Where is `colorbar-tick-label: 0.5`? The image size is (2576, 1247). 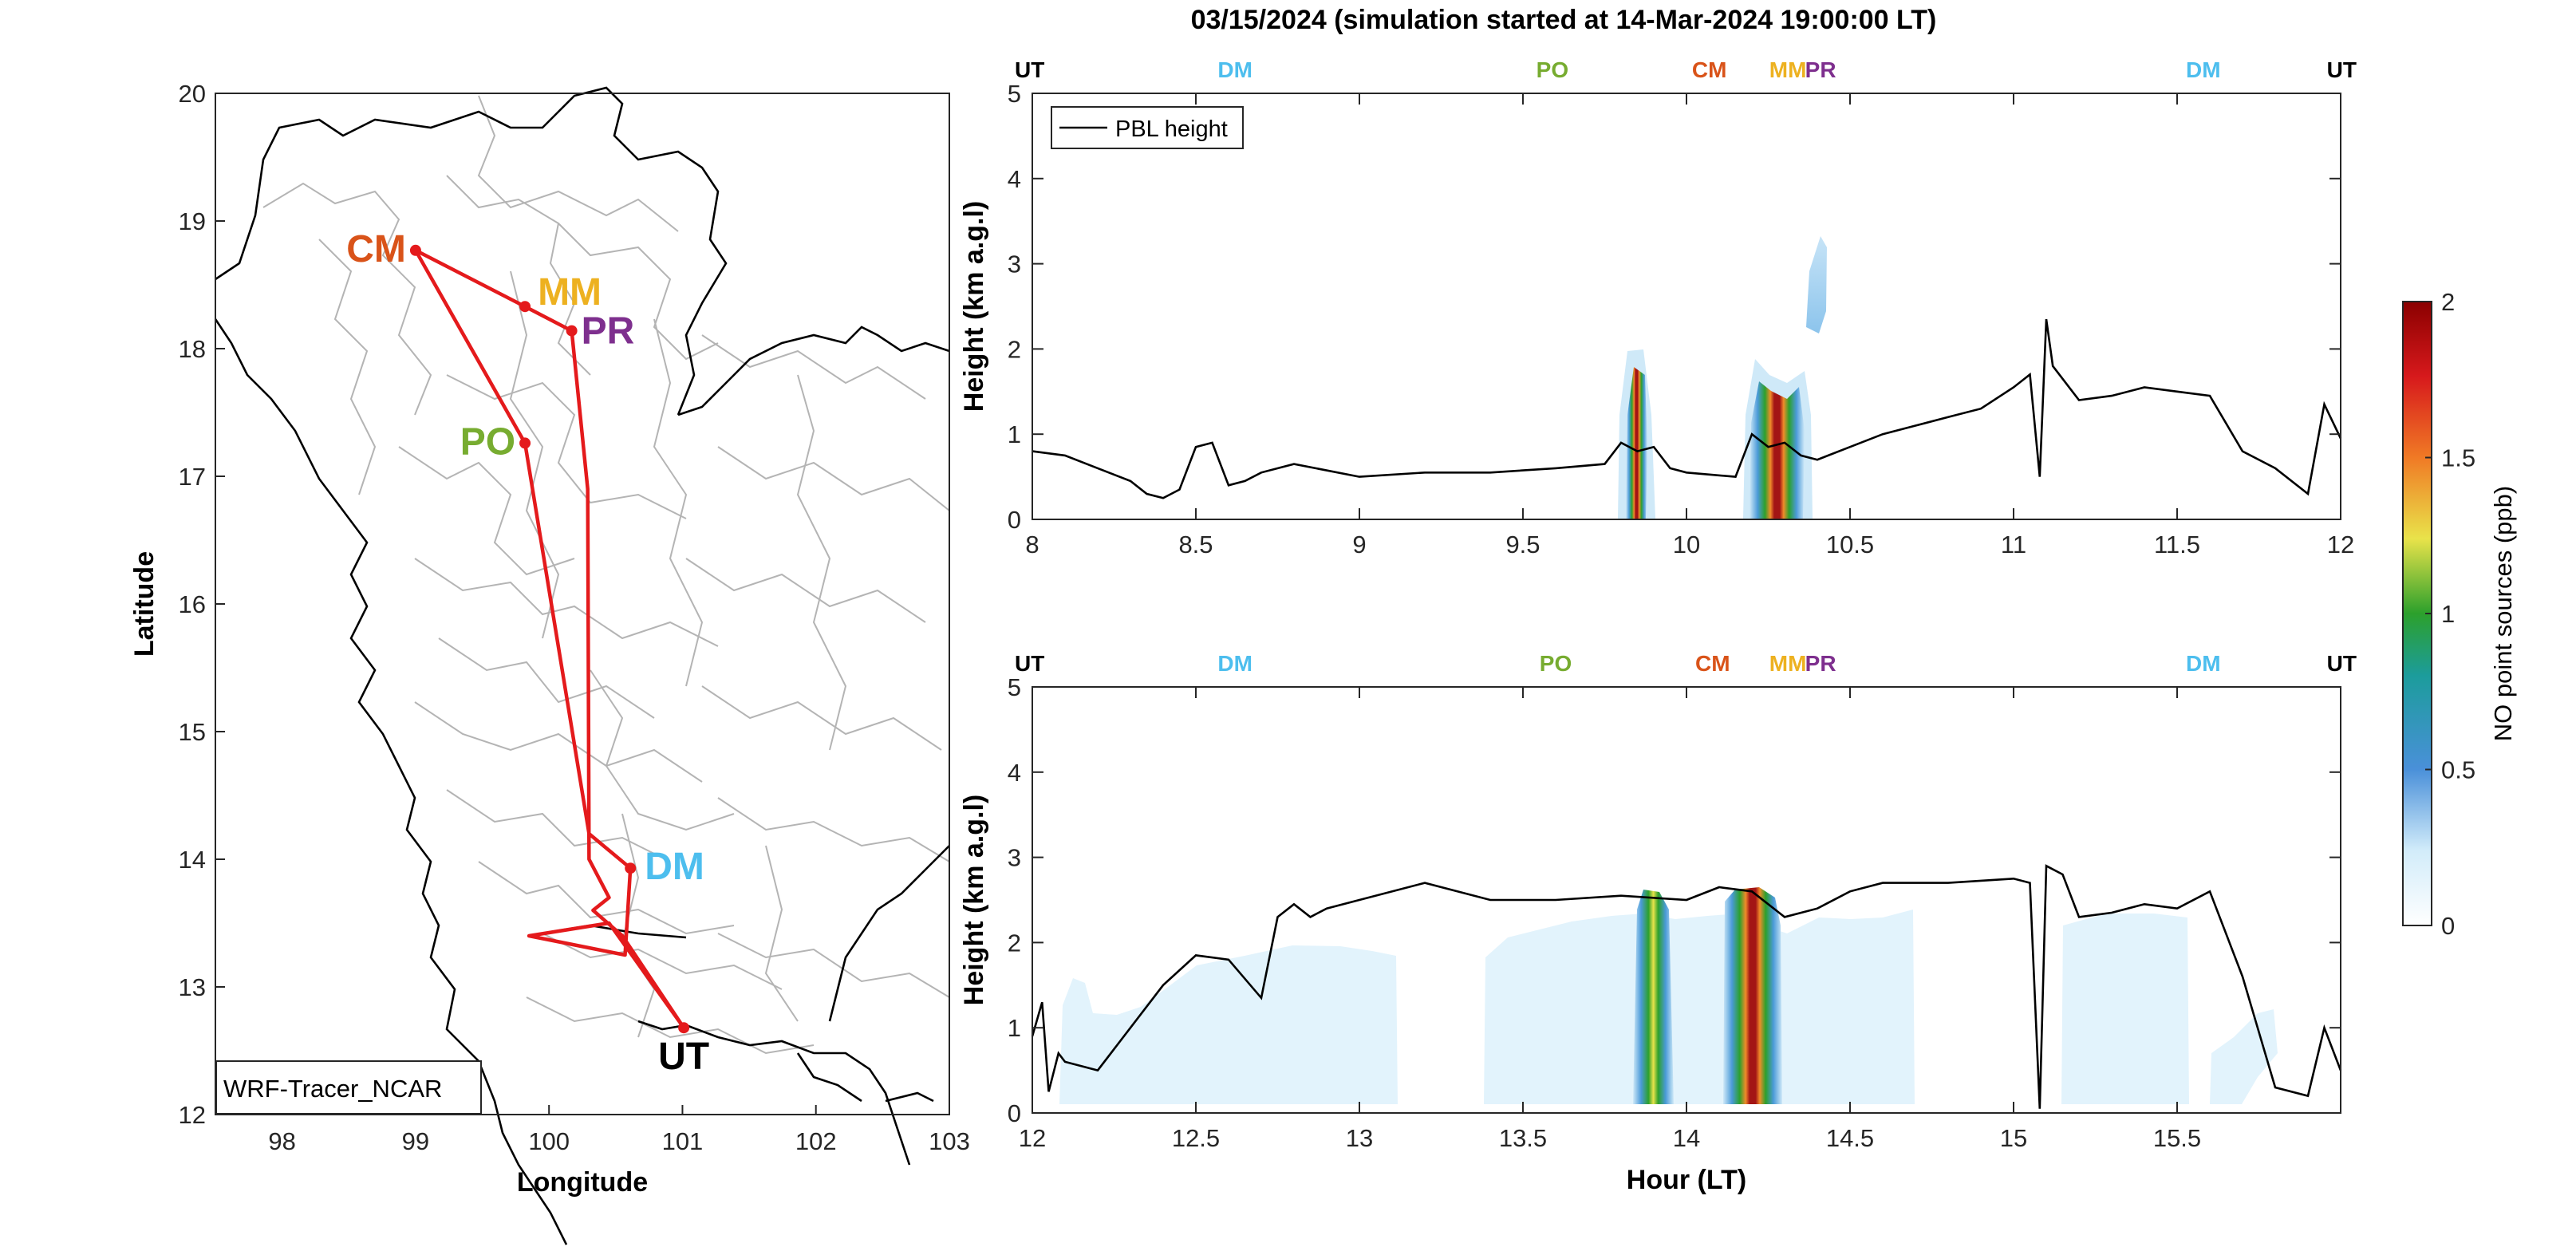
colorbar-tick-label: 0.5 is located at coordinates (2458, 770).